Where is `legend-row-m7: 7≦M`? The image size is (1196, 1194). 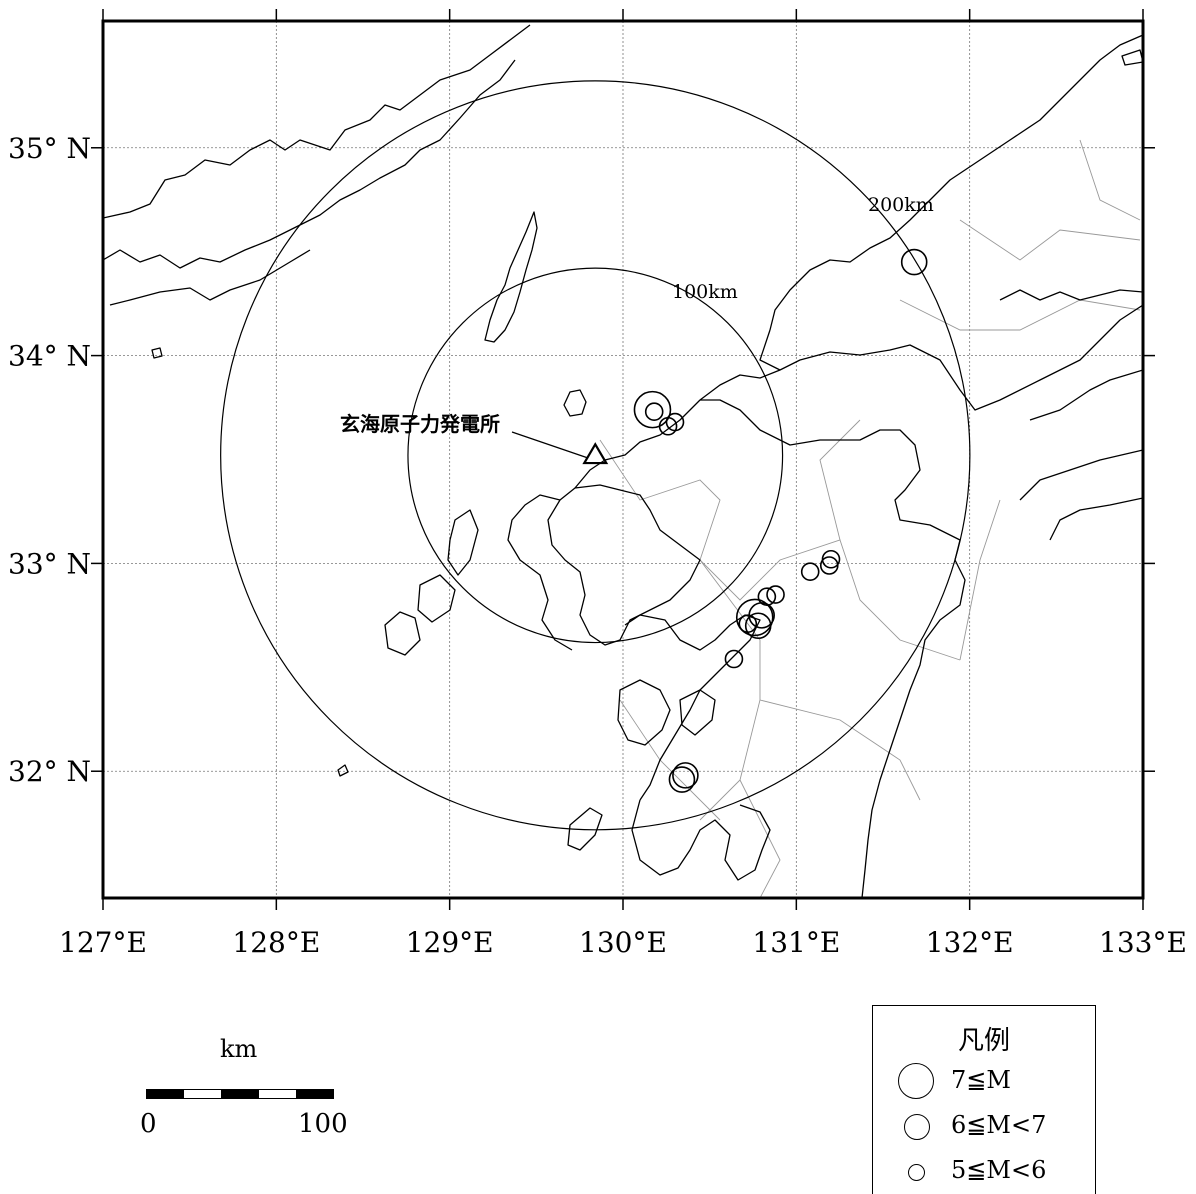
legend-row-m7: 7≦M is located at coordinates (984, 1081).